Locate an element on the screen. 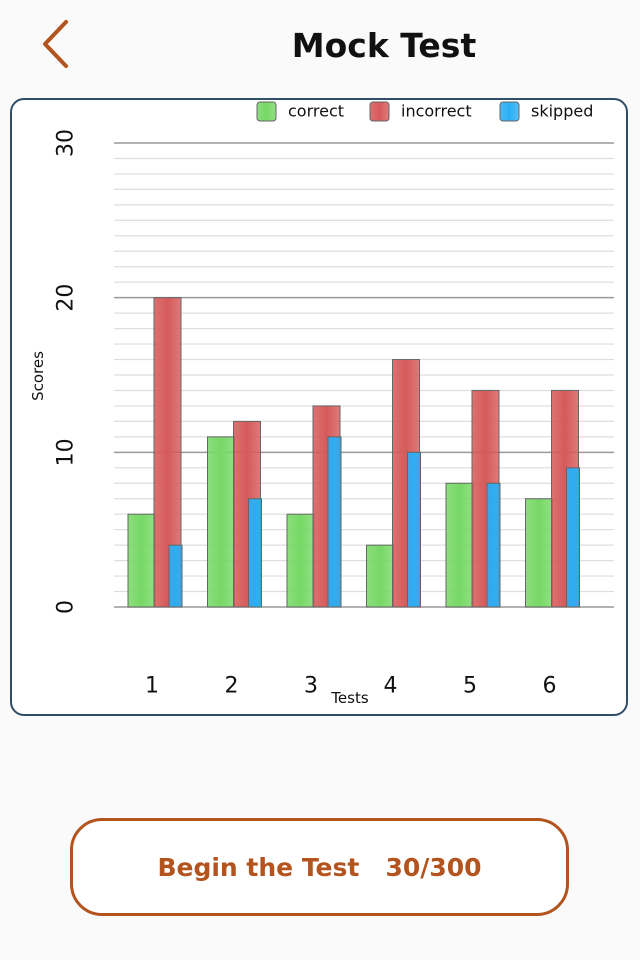 The image size is (640, 960). x-tick-label: 1 is located at coordinates (152, 686).